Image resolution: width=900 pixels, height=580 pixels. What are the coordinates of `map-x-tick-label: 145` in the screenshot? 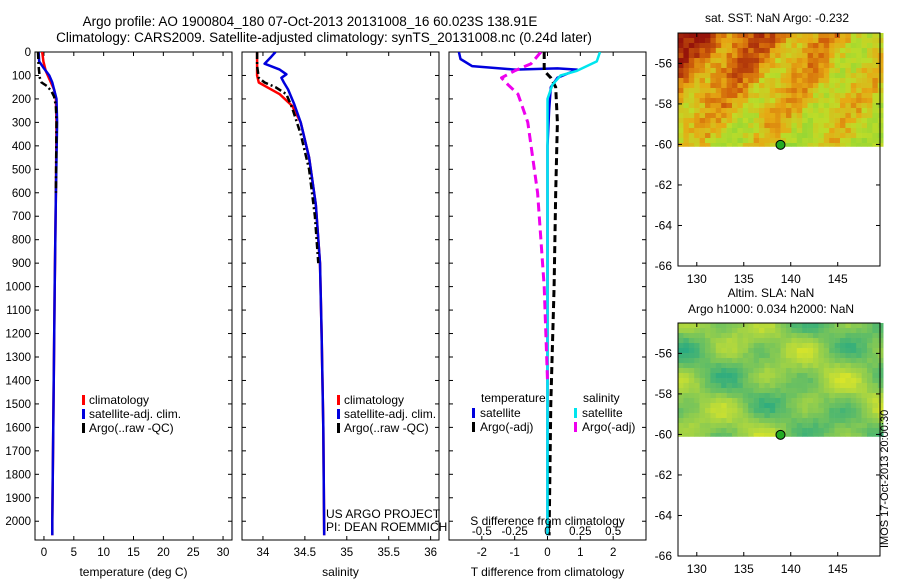 It's located at (838, 279).